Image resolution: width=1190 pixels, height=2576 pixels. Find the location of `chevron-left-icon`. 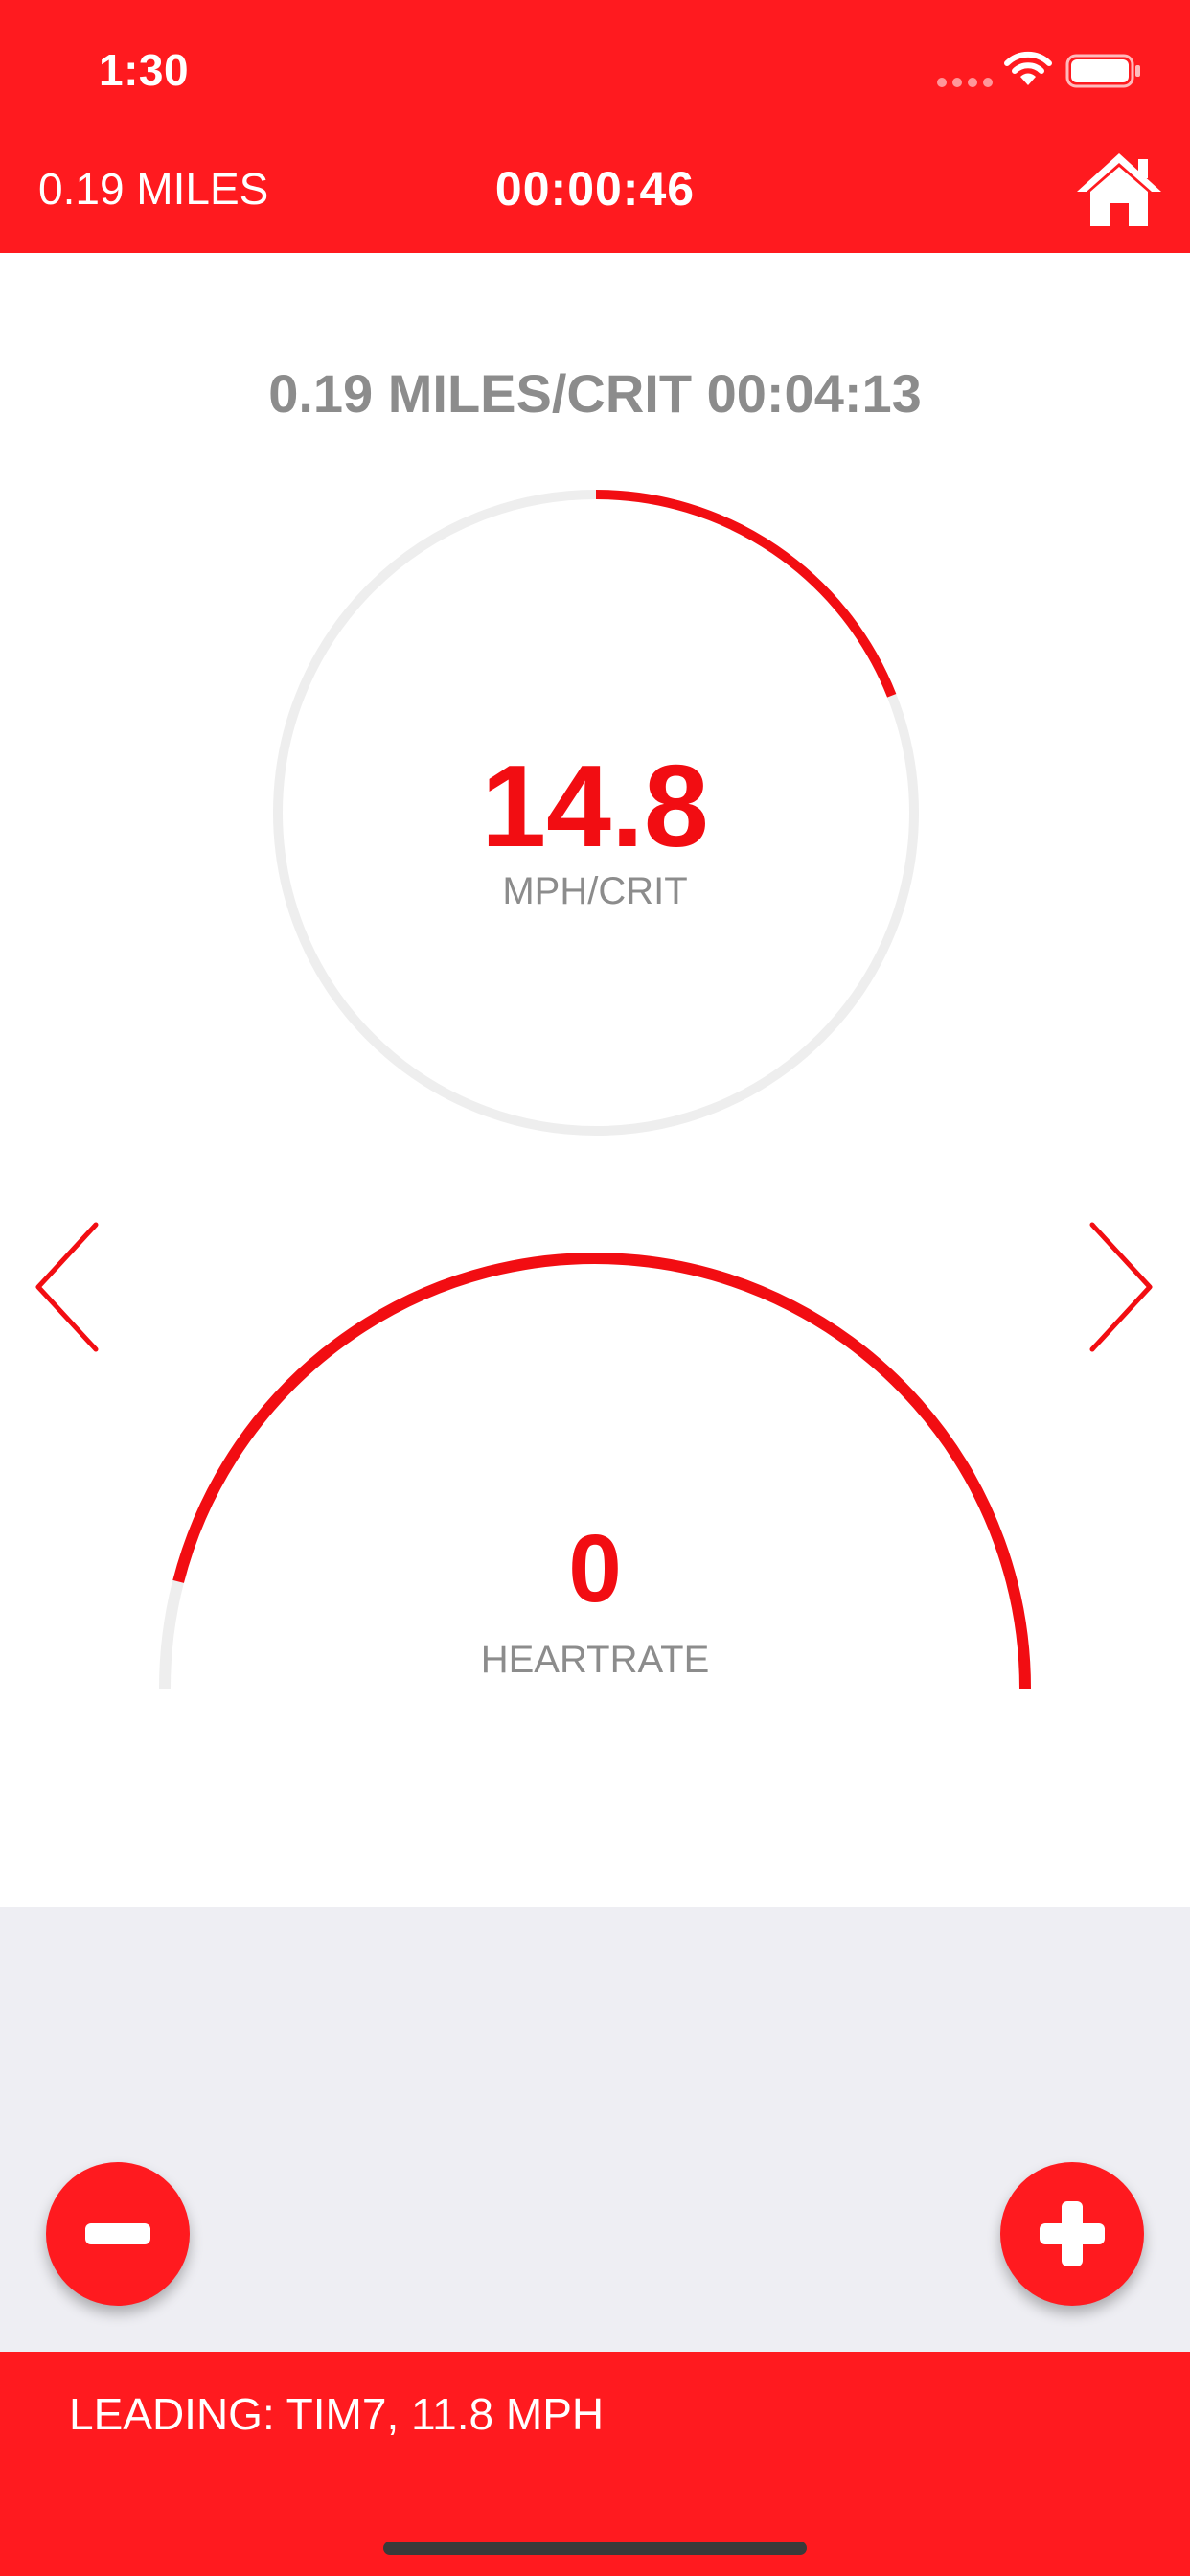

chevron-left-icon is located at coordinates (67, 1287).